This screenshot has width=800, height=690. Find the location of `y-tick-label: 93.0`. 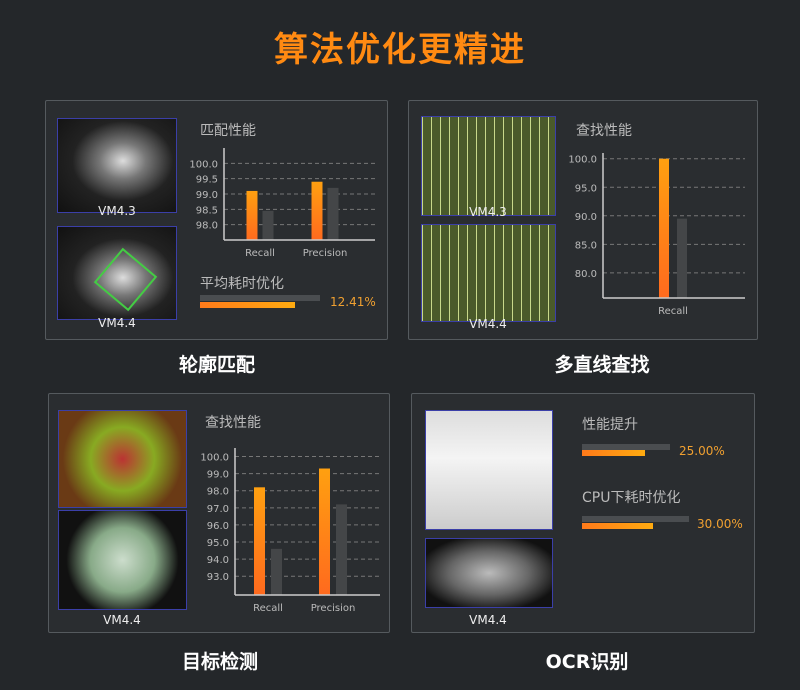

y-tick-label: 93.0 is located at coordinates (218, 577).